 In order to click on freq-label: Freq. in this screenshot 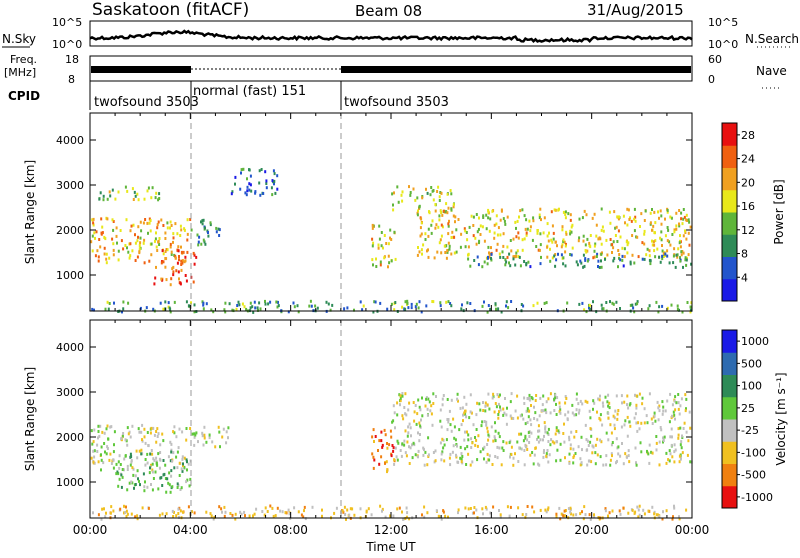, I will do `click(23, 59)`.